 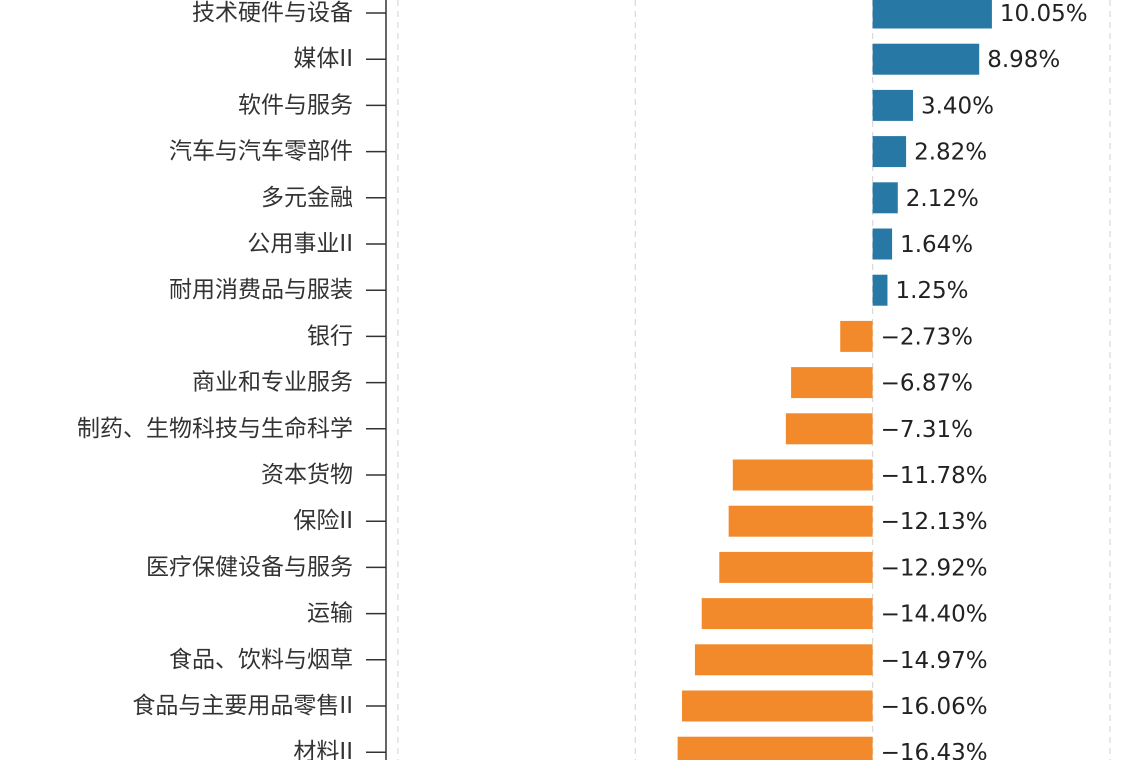 What do you see at coordinates (927, 337) in the screenshot?
I see `value-label: −2.73%` at bounding box center [927, 337].